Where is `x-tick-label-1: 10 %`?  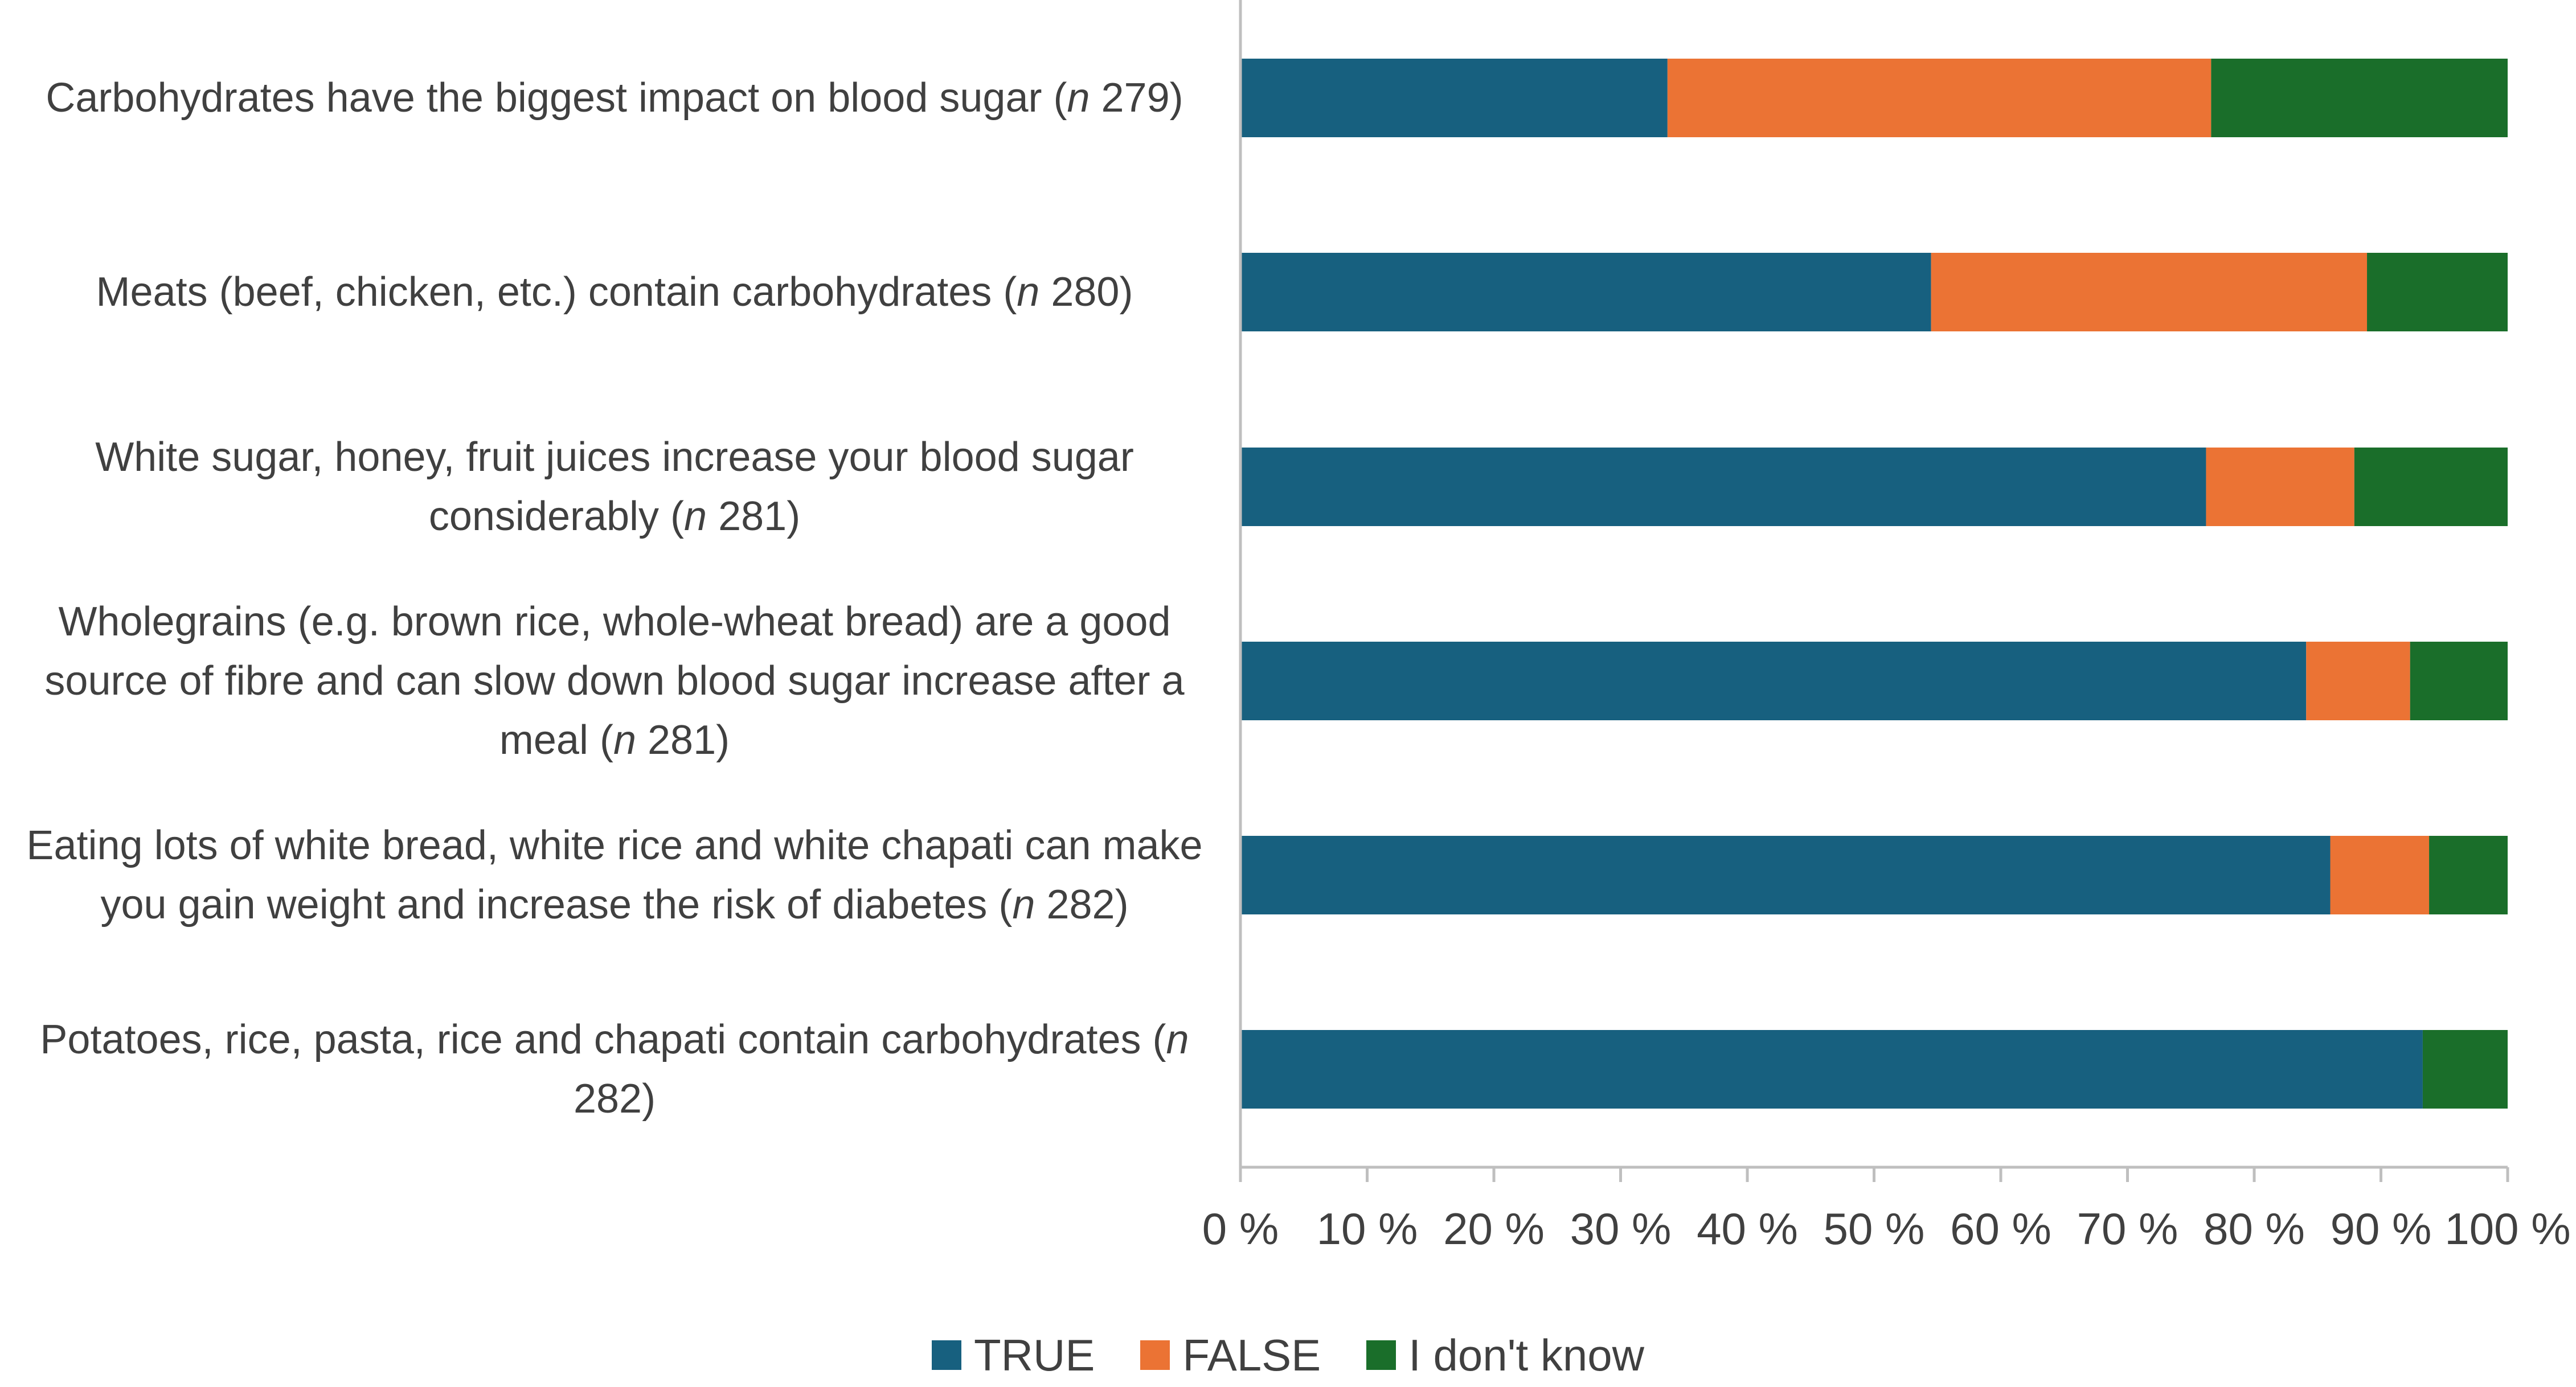
x-tick-label-1: 10 % is located at coordinates (1368, 1229).